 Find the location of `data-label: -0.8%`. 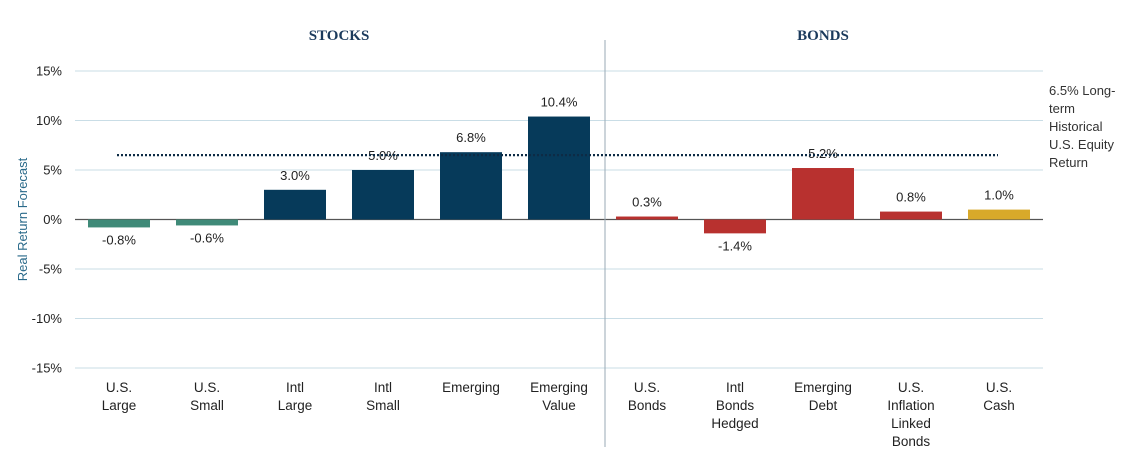

data-label: -0.8% is located at coordinates (119, 239).